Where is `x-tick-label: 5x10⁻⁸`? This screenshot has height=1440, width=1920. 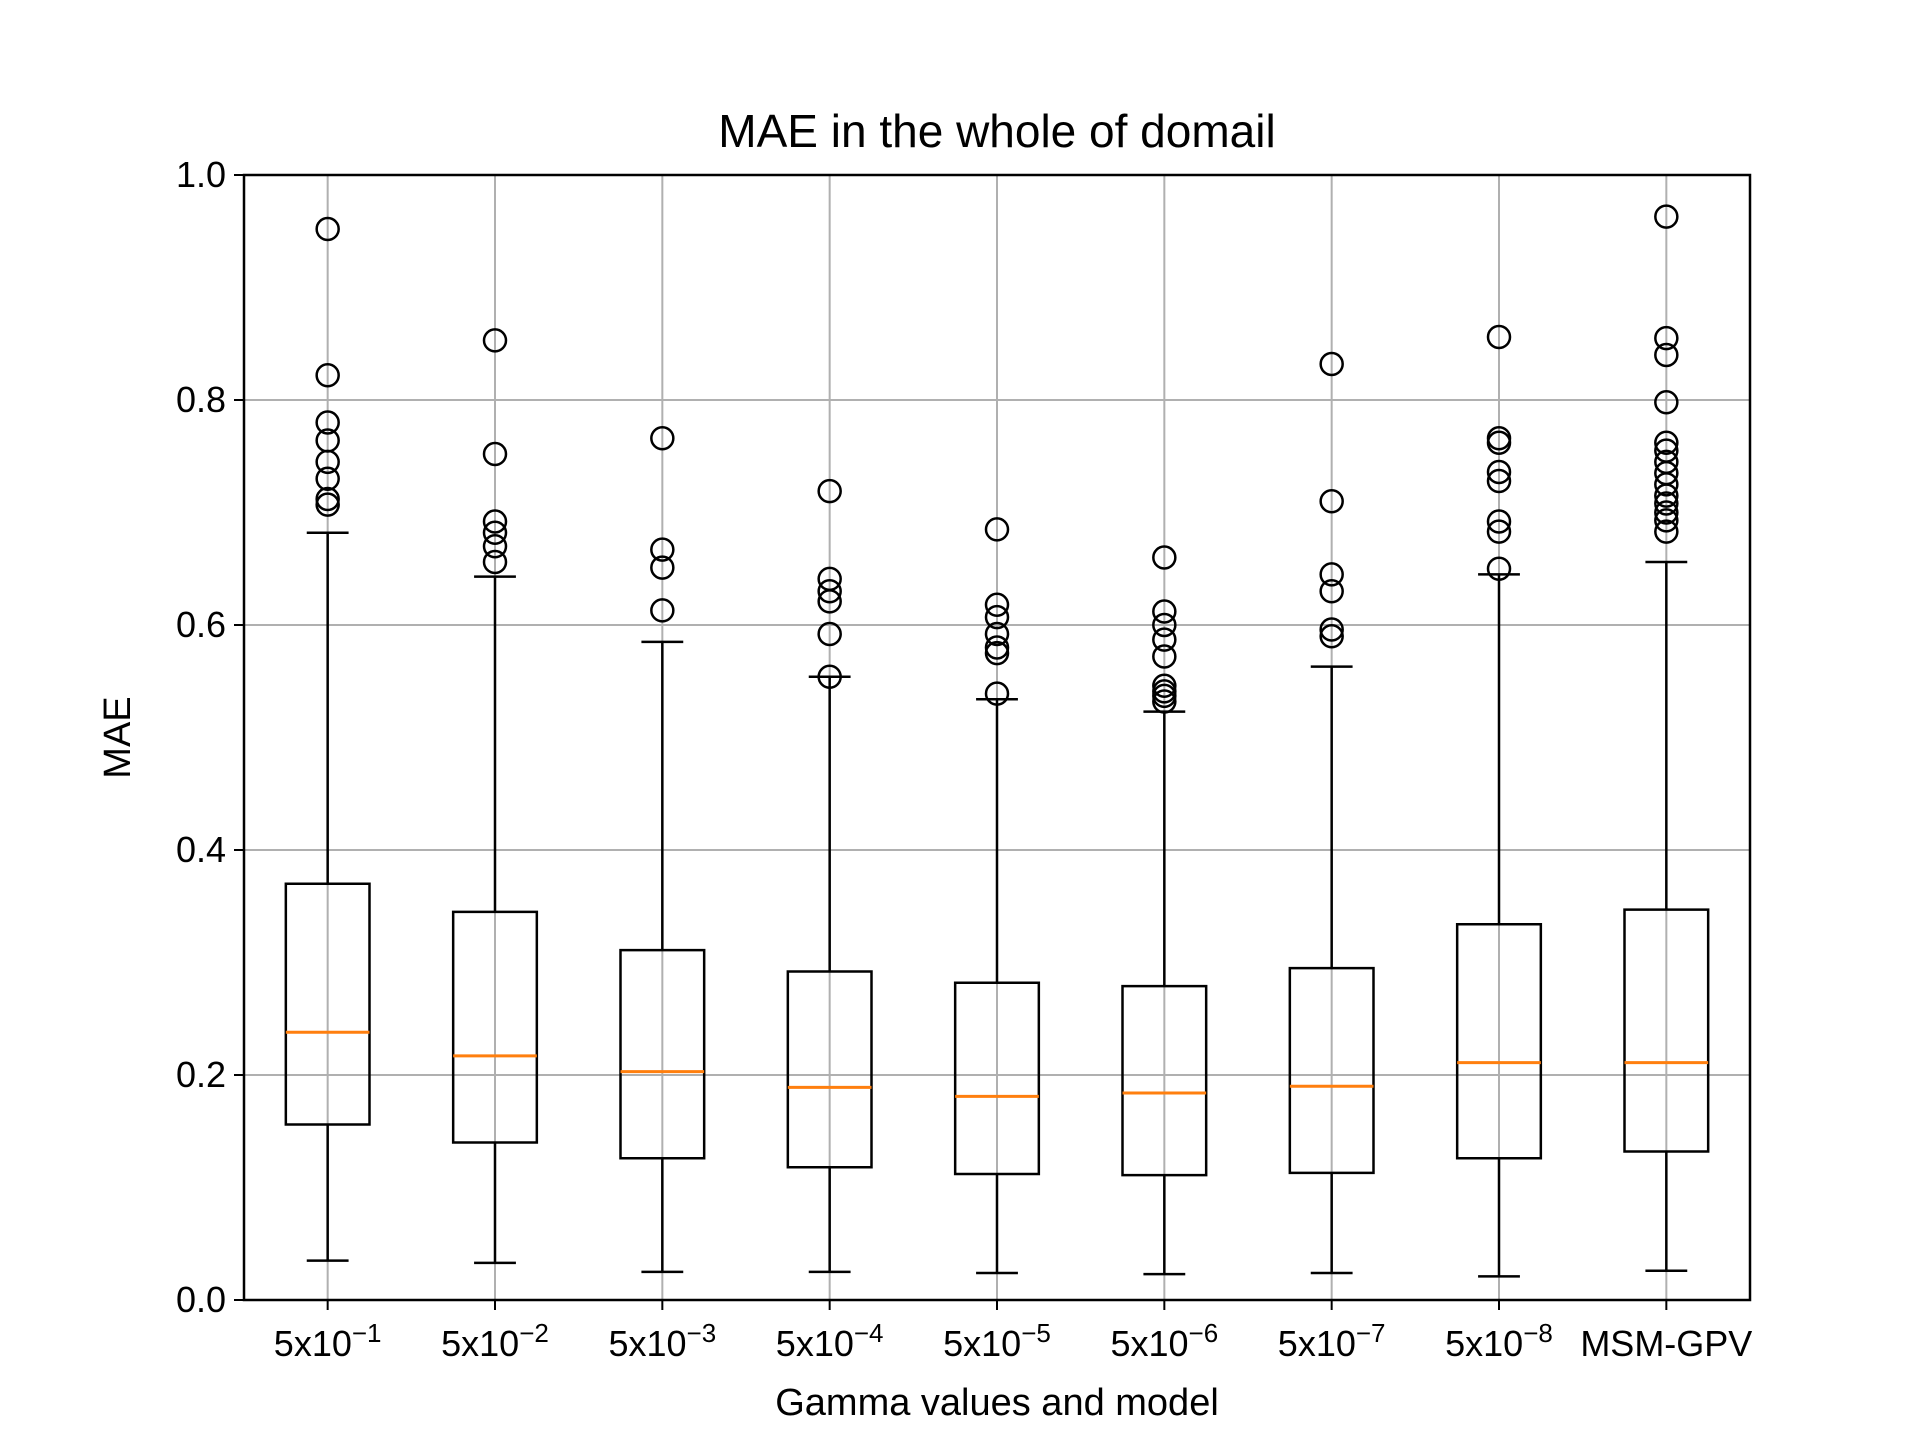 x-tick-label: 5x10⁻⁸ is located at coordinates (1499, 1341).